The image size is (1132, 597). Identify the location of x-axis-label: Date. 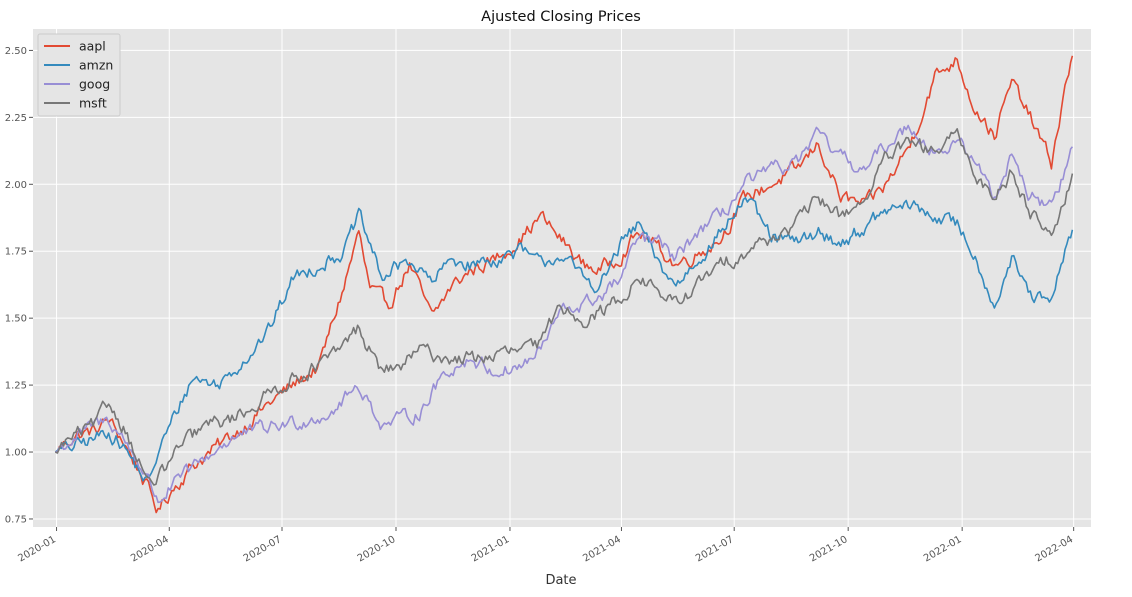
(560, 580).